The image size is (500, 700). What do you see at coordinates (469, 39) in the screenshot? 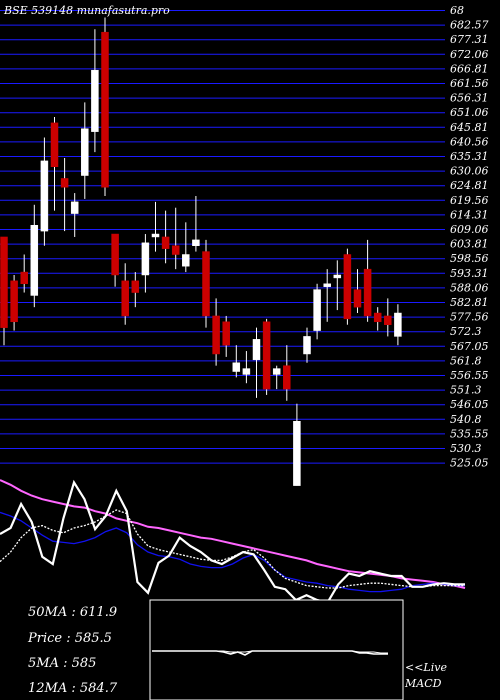
I see `price-tick-label: 677.31` at bounding box center [469, 39].